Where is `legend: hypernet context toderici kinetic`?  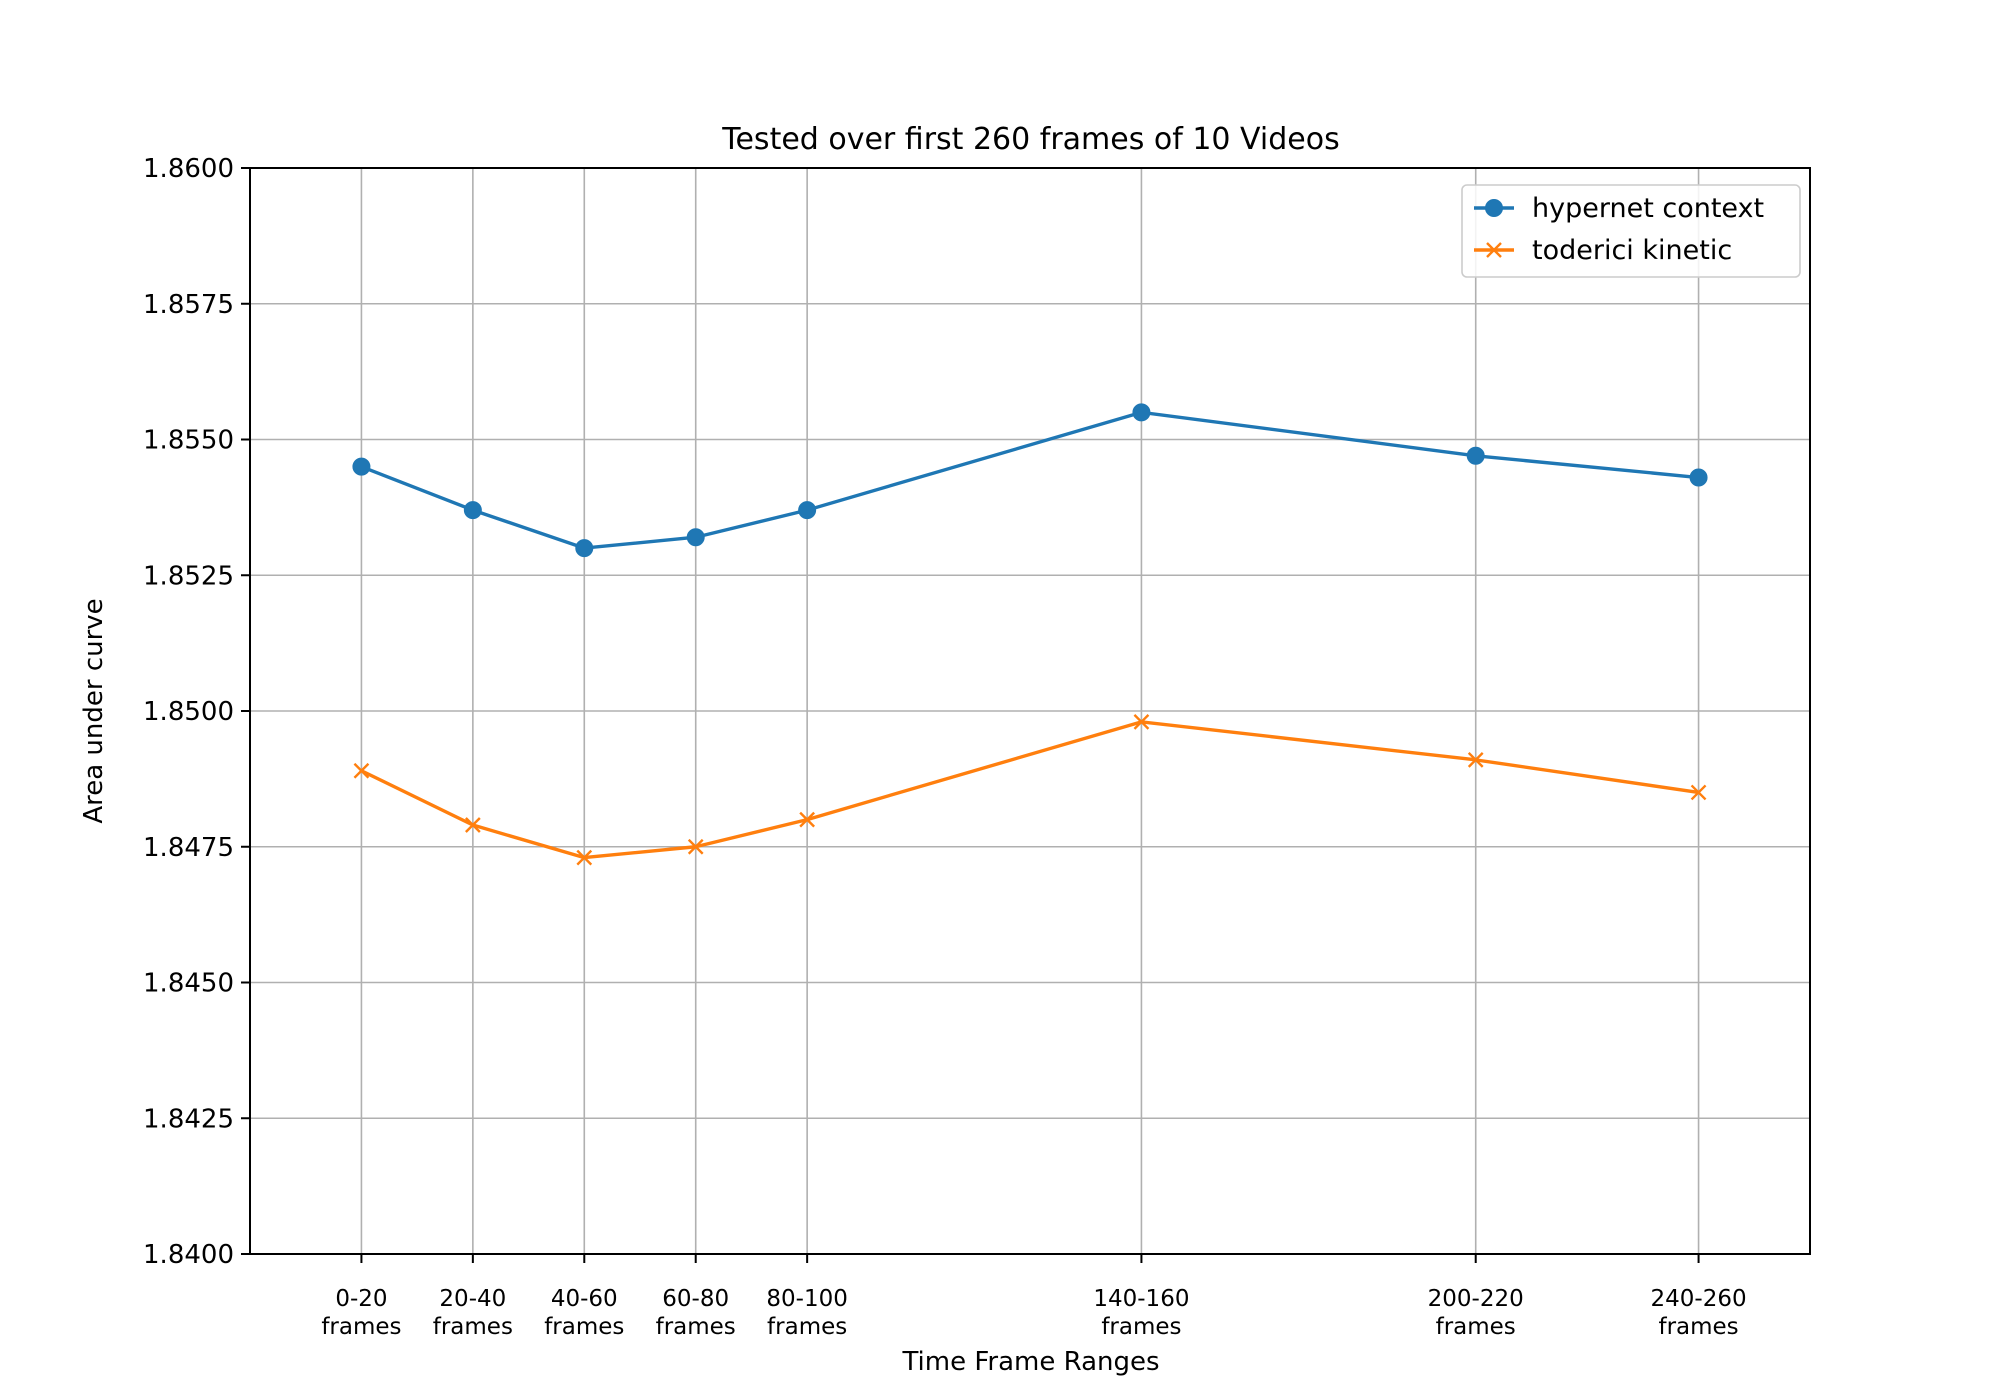
legend: hypernet context toderici kinetic is located at coordinates (1631, 231).